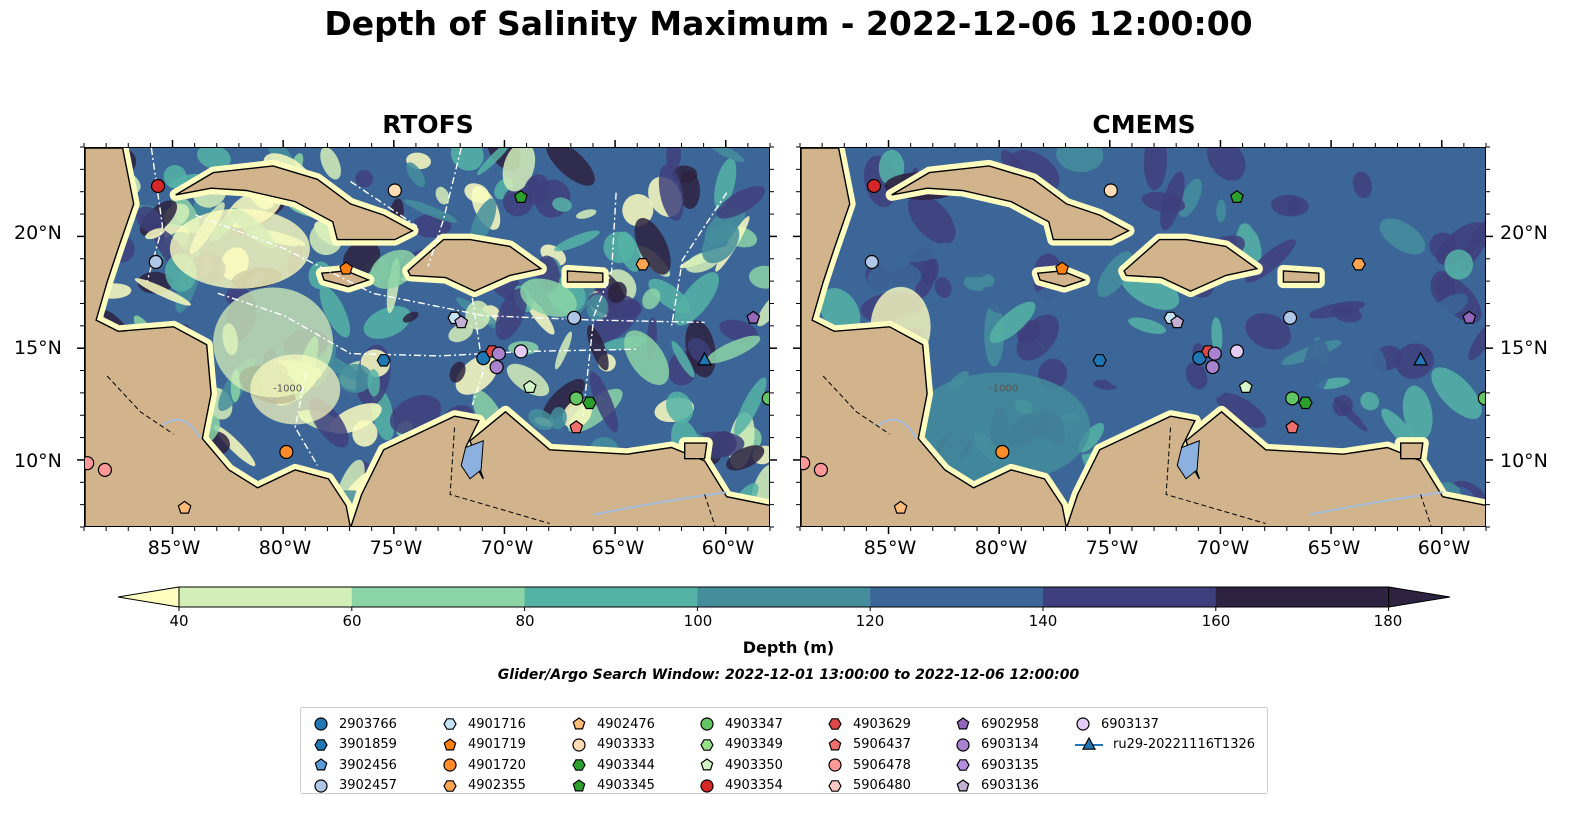 This screenshot has width=1577, height=827. I want to click on legend-label: 3901859, so click(368, 744).